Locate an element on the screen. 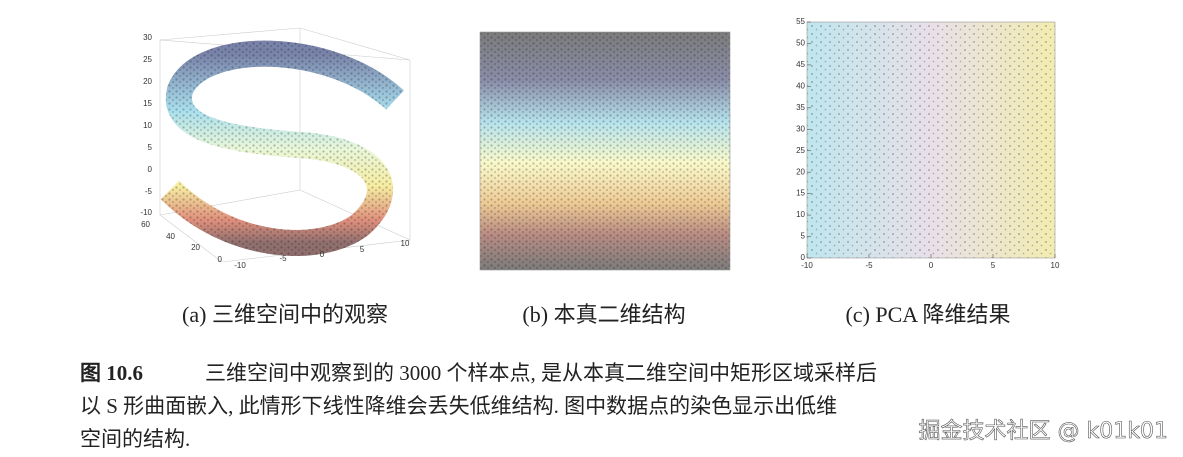 Image resolution: width=1183 pixels, height=457 pixels. panel-caption: (c) PCA 降维结果 is located at coordinates (927, 314).